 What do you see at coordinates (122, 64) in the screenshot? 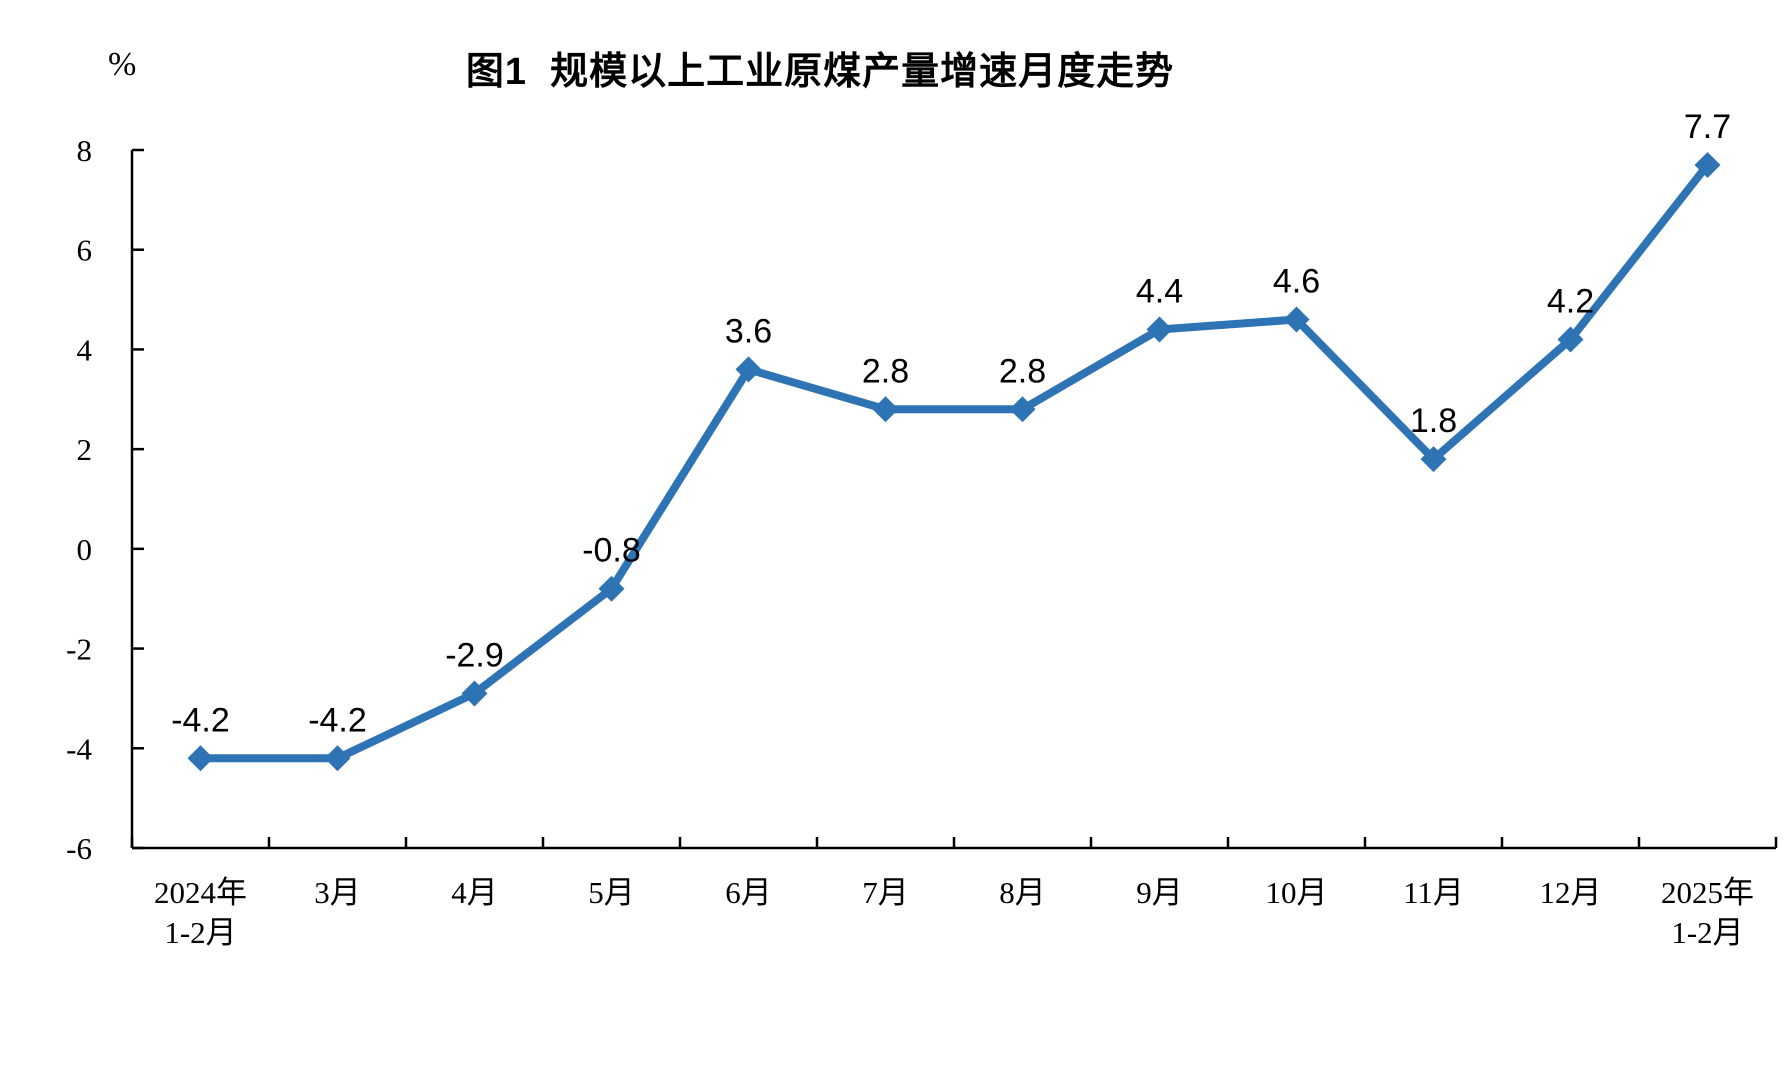
I see `y-axis-unit-label: %` at bounding box center [122, 64].